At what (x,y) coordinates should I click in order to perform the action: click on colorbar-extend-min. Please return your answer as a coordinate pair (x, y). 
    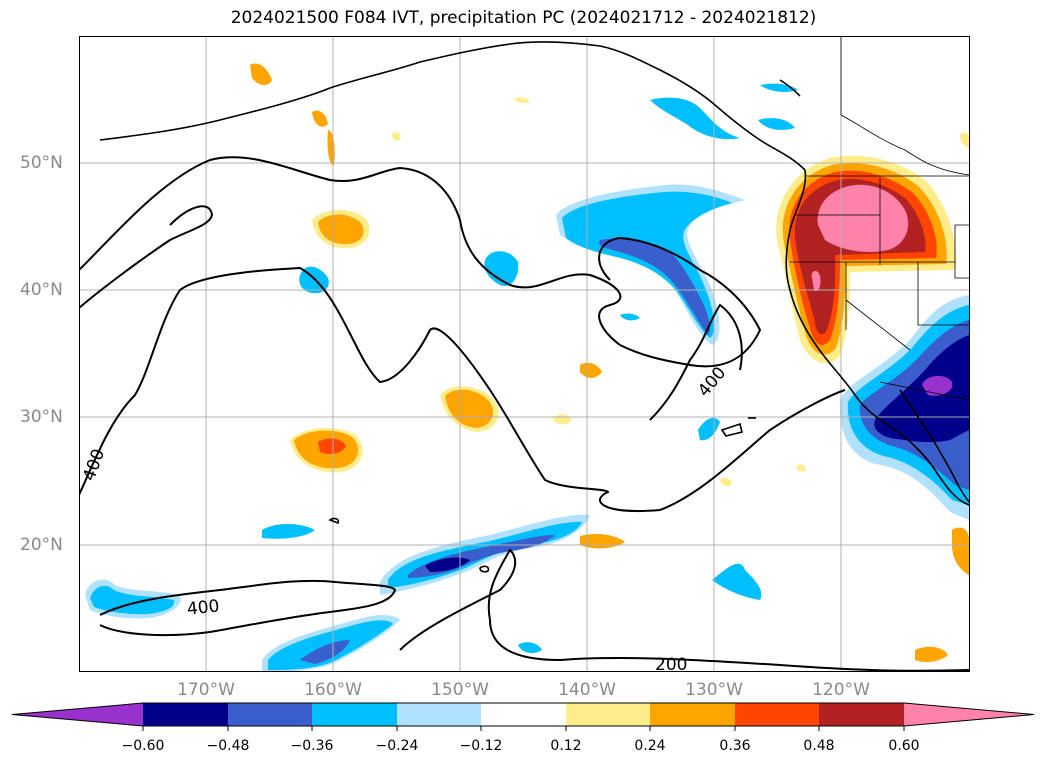
    Looking at the image, I should click on (77, 714).